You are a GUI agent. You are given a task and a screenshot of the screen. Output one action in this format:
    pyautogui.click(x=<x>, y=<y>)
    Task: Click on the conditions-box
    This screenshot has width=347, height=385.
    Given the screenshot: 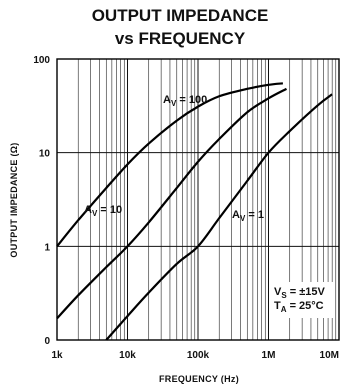 What is the action you would take?
    pyautogui.click(x=302, y=300)
    